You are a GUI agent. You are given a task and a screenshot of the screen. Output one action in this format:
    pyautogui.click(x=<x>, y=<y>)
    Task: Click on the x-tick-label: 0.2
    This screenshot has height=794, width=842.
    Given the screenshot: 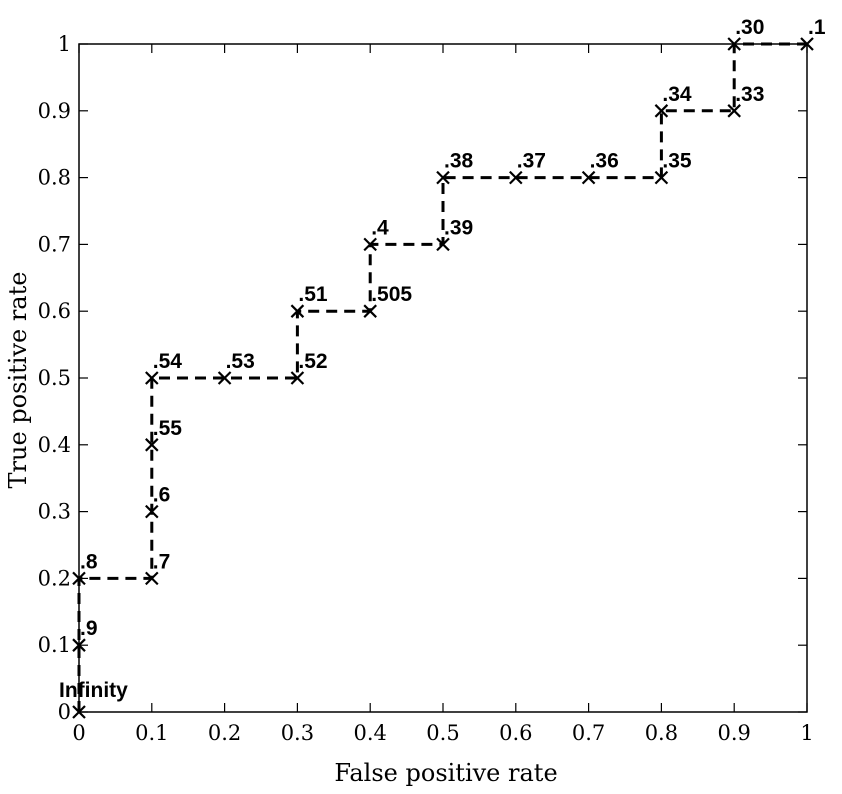 What is the action you would take?
    pyautogui.click(x=224, y=733)
    